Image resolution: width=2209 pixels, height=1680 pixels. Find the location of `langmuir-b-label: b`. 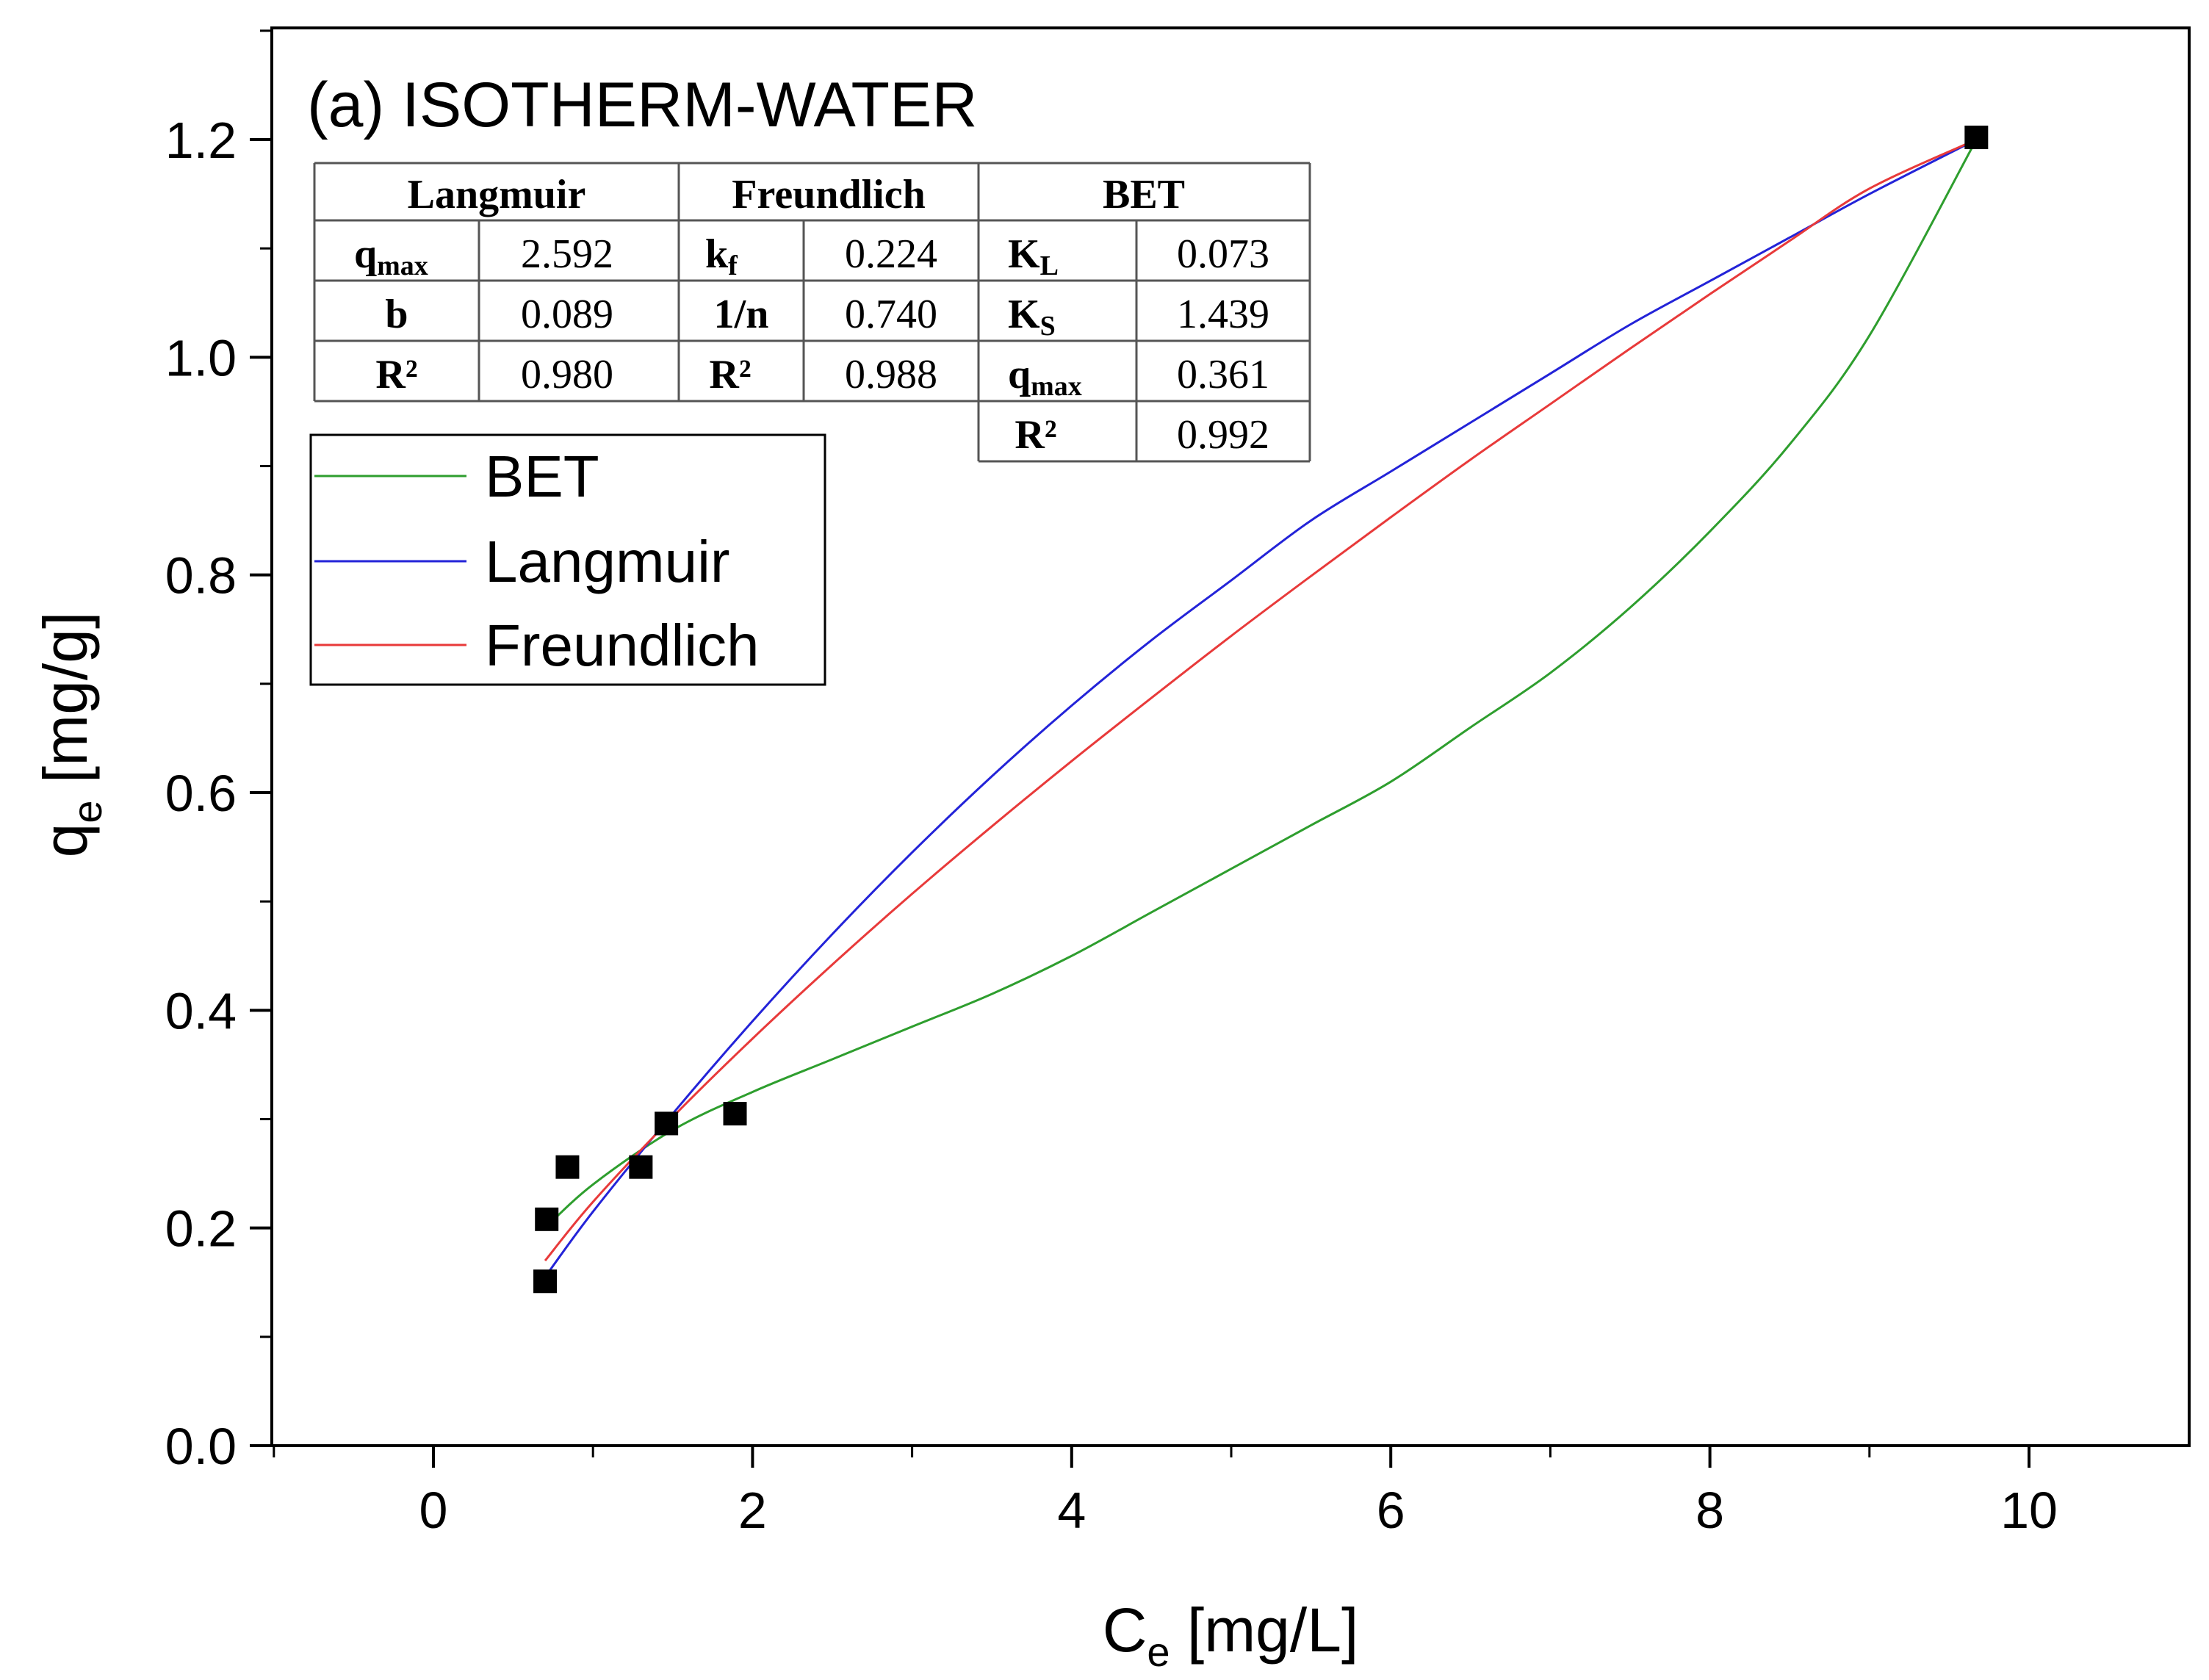

langmuir-b-label: b is located at coordinates (396, 314).